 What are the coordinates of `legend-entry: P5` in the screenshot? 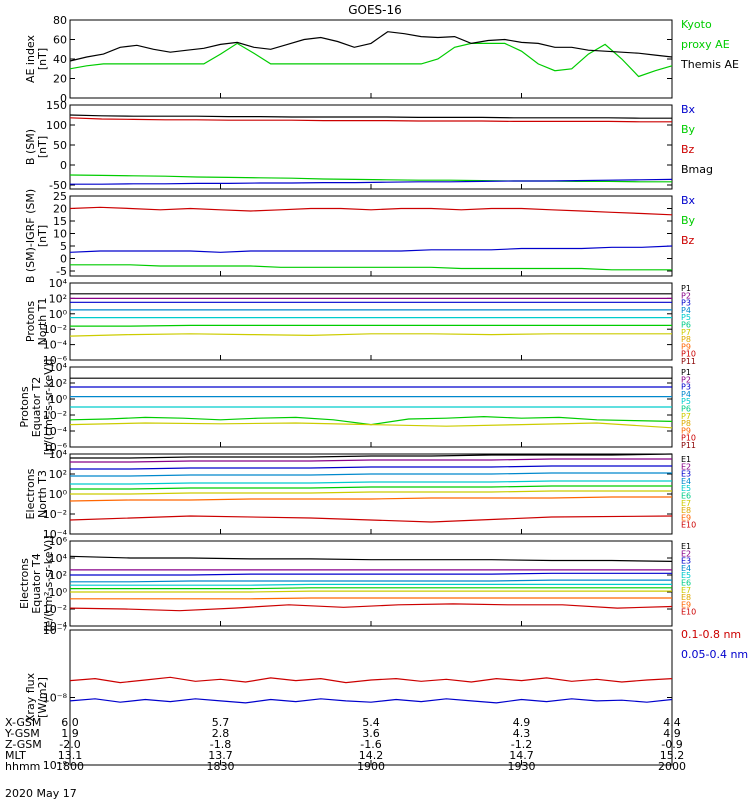 It's located at (686, 317).